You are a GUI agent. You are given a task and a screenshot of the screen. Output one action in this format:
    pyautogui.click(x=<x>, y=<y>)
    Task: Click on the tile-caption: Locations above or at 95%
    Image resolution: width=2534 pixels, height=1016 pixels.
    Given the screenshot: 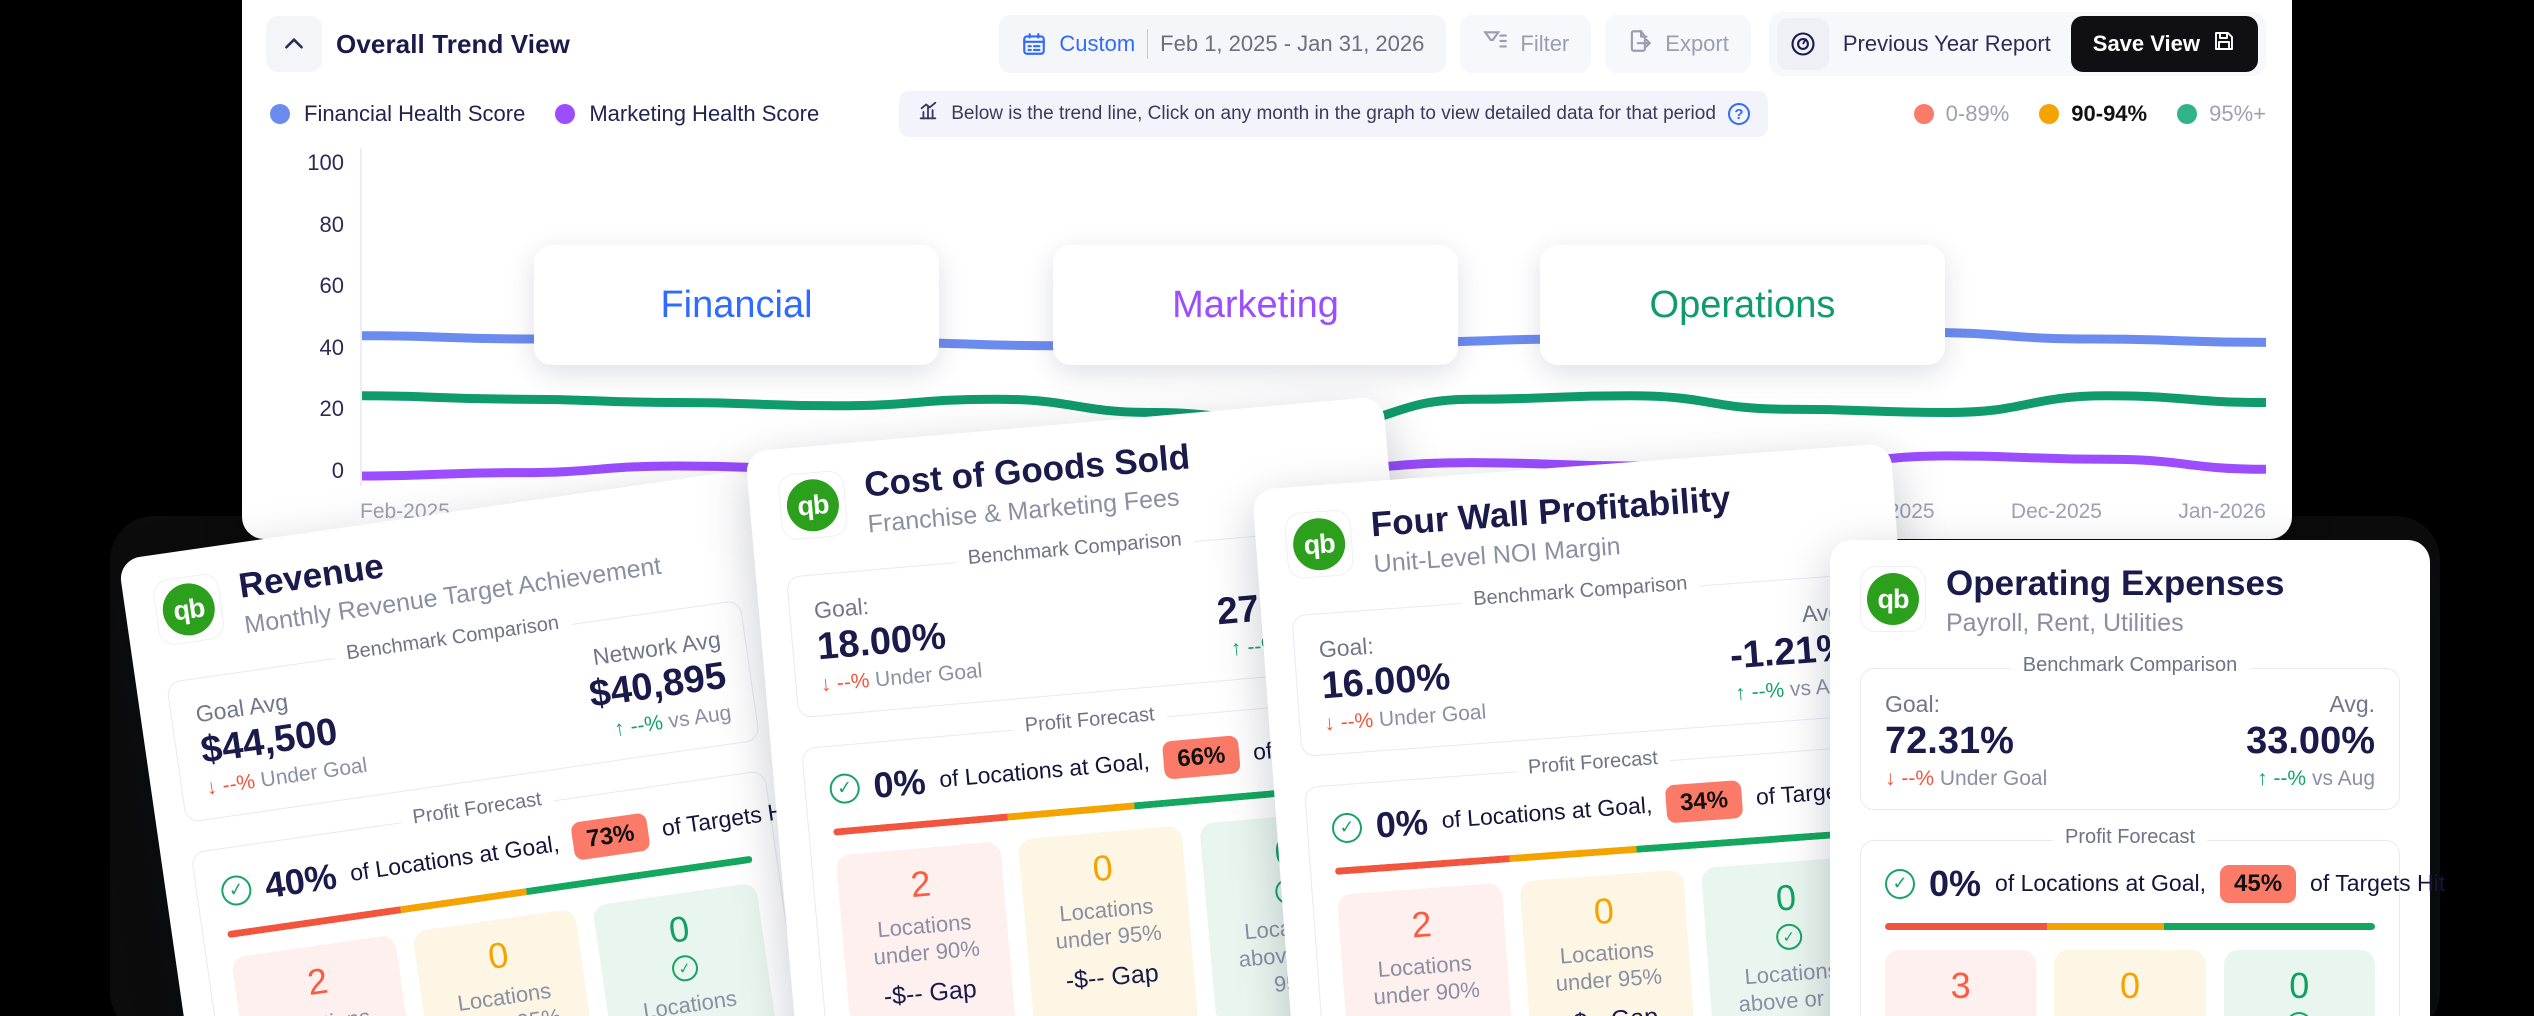 What is the action you would take?
    pyautogui.click(x=694, y=1000)
    